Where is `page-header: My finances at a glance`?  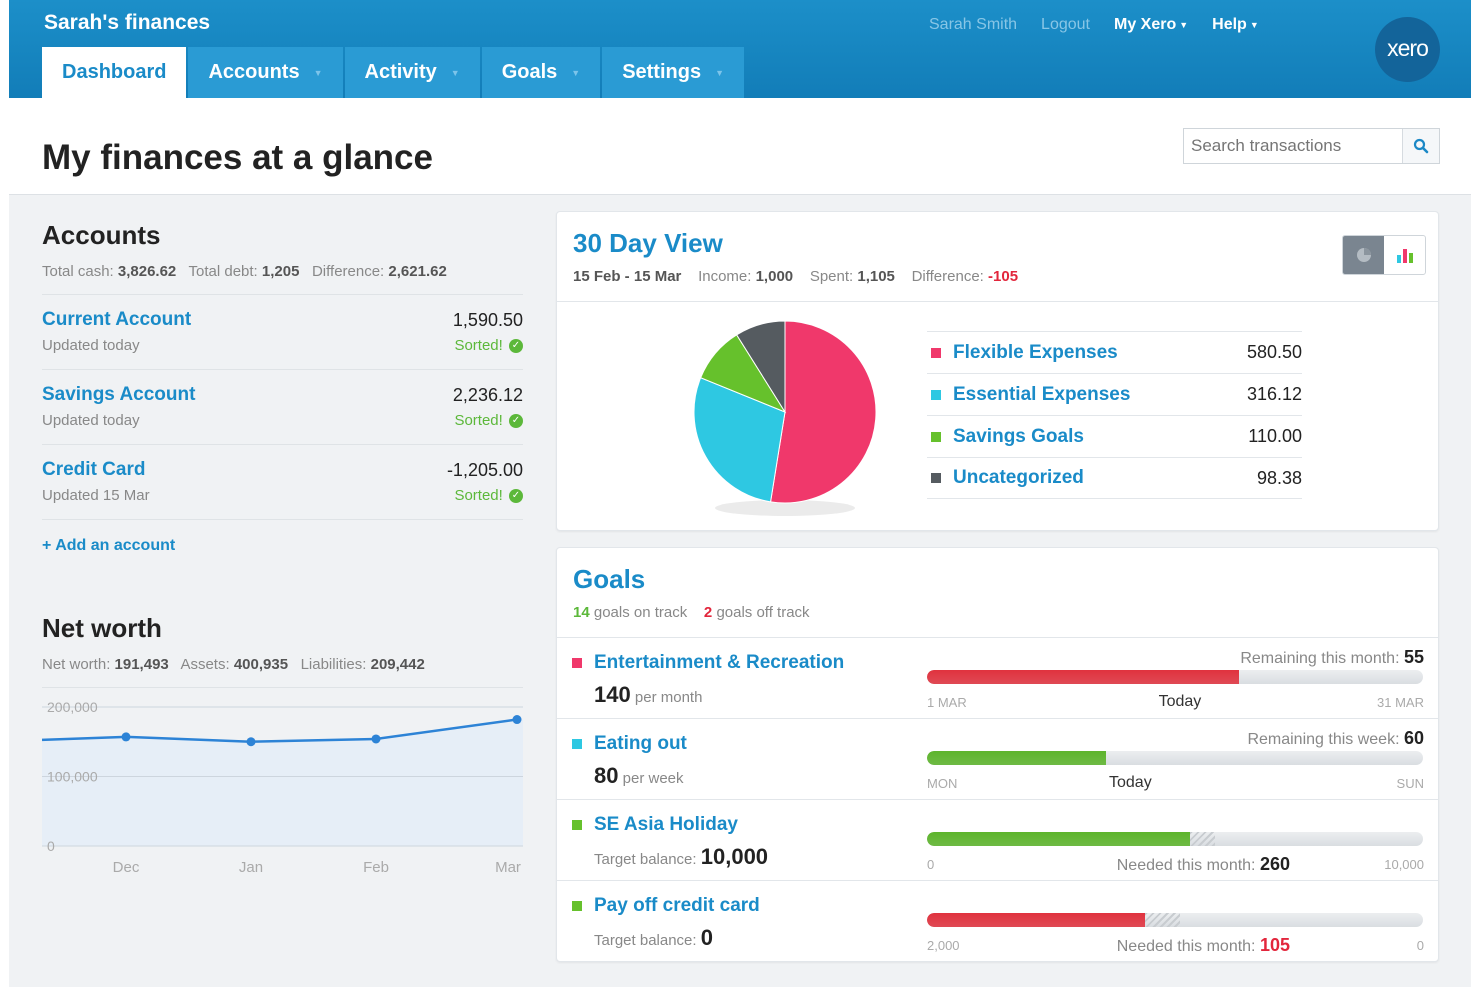 page-header: My finances at a glance is located at coordinates (740, 146).